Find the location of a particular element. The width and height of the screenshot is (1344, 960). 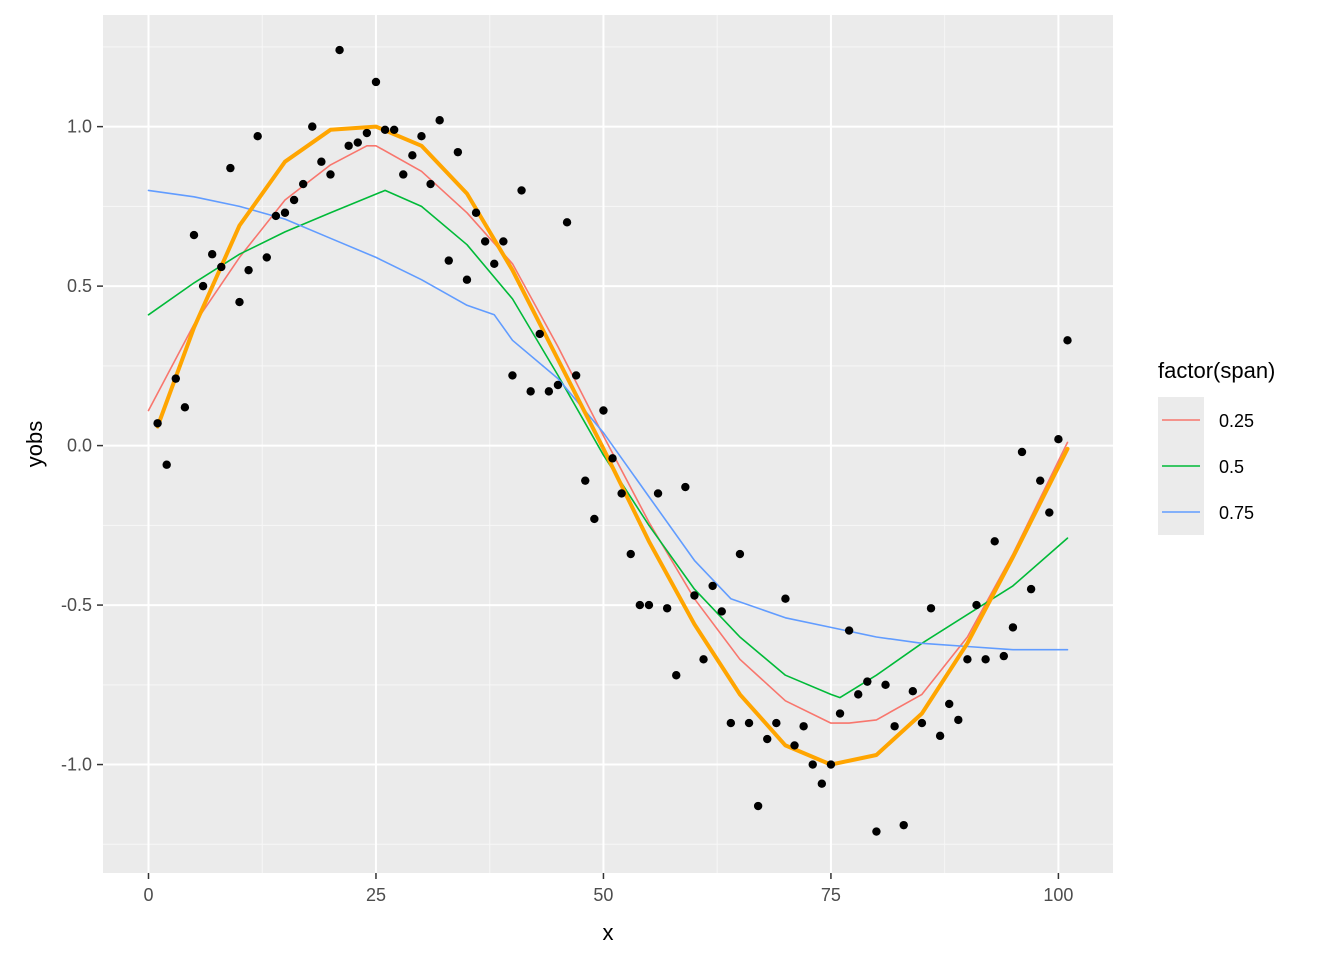

y-tick-label: 0.5 is located at coordinates (79, 286).